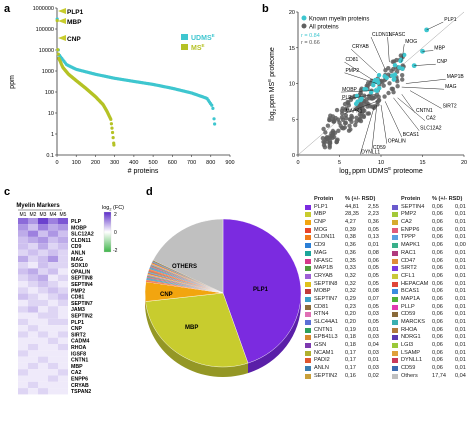 This screenshot has height=423, width=474. I want to click on d-table-pct: 0,29, so click(350, 298).